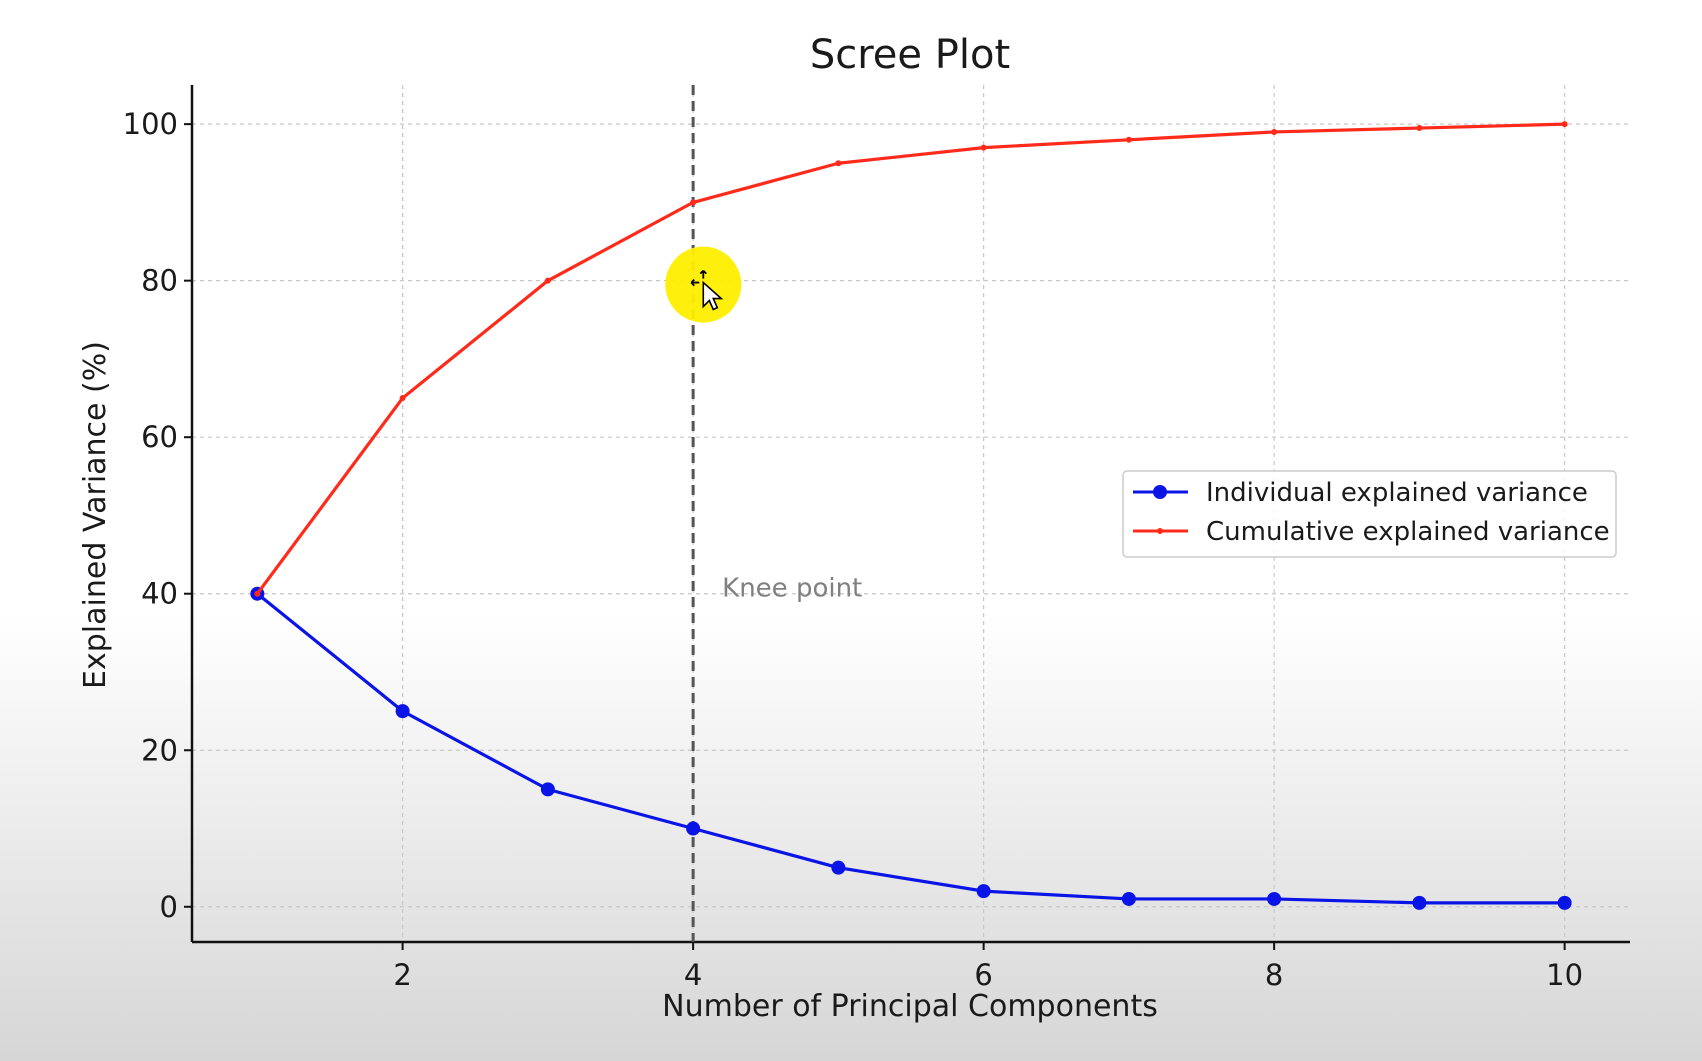 This screenshot has width=1702, height=1061. I want to click on x-axis-ticks: 2 4 6 8 10, so click(988, 967).